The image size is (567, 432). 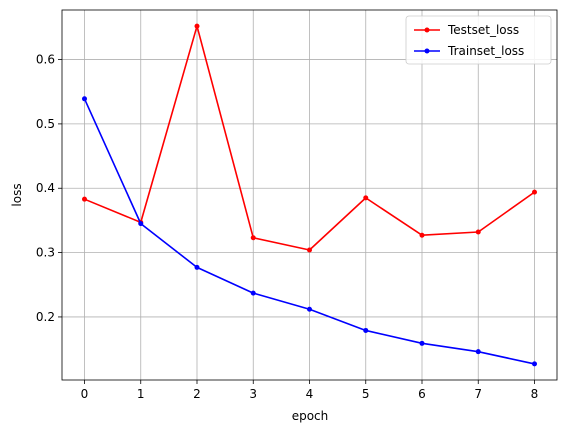 What do you see at coordinates (45, 188) in the screenshot?
I see `y-tick-label: 0.4` at bounding box center [45, 188].